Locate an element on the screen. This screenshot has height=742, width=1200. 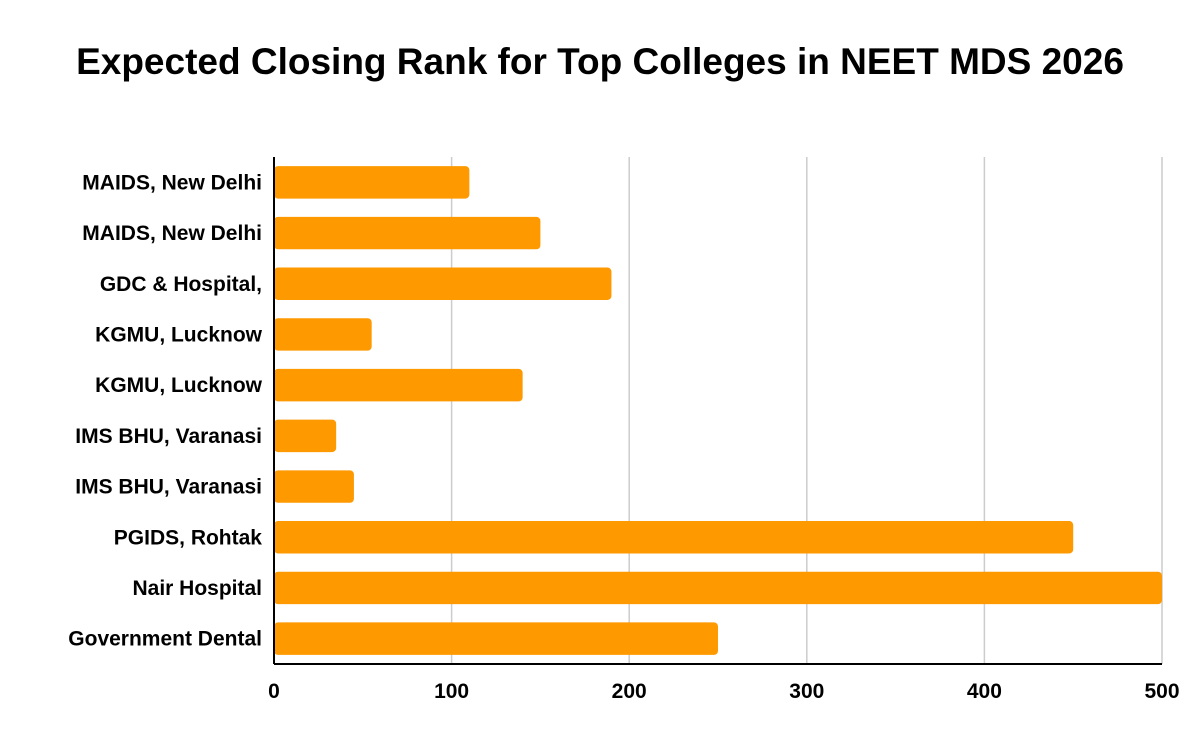
x-tick-label: 0 is located at coordinates (274, 691).